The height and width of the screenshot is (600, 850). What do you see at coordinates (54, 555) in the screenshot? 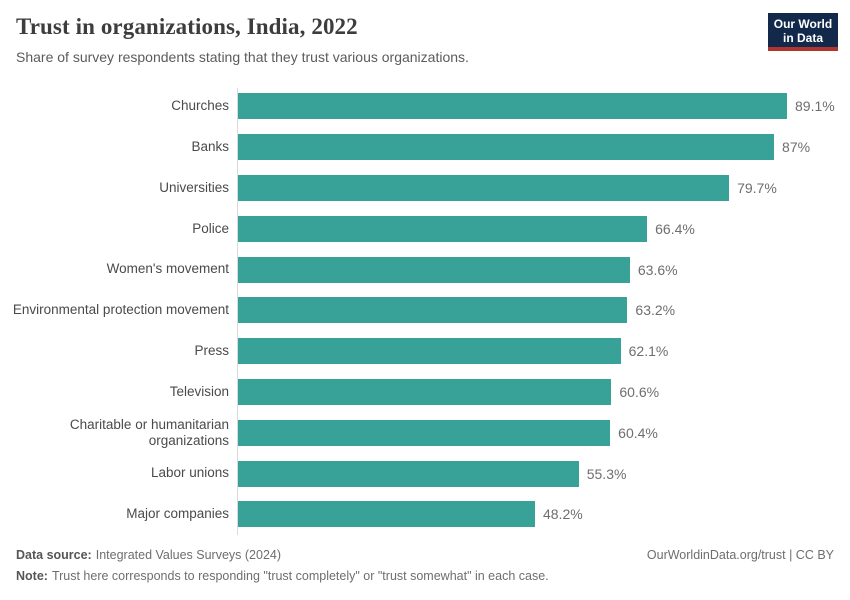
I see `data-source-label: Data source:` at bounding box center [54, 555].